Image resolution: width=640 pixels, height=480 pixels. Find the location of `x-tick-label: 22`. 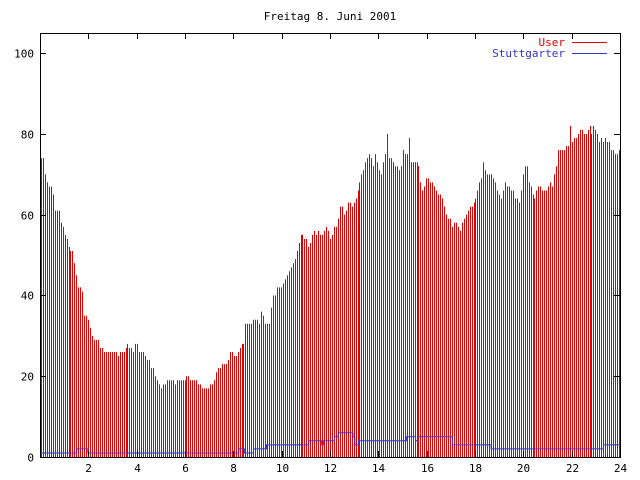

x-tick-label: 22 is located at coordinates (572, 468).